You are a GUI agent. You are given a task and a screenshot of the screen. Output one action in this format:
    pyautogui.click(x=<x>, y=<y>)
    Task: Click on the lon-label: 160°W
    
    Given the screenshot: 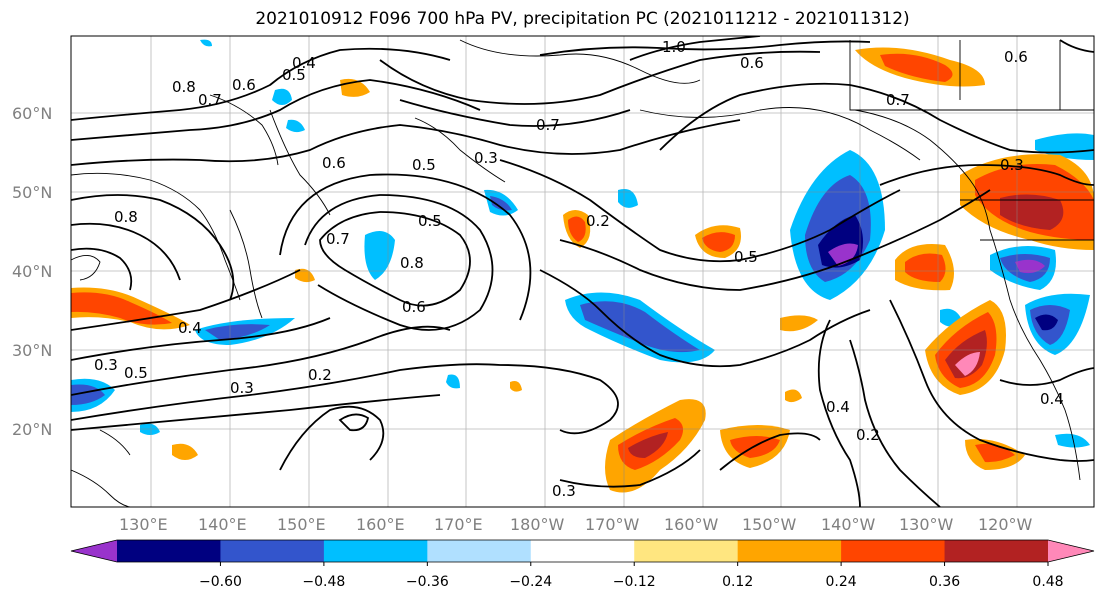 What is the action you would take?
    pyautogui.click(x=691, y=524)
    